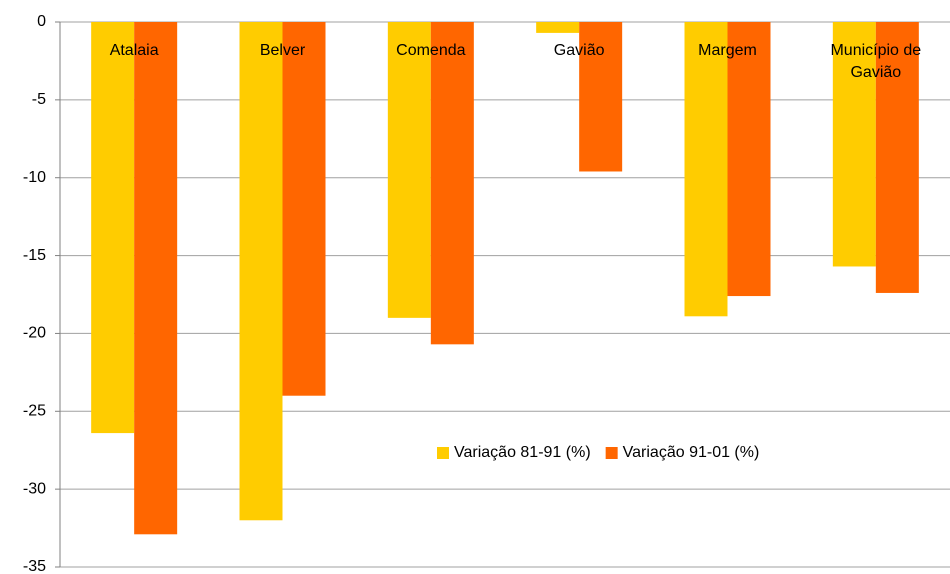 This screenshot has height=574, width=950. Describe the element at coordinates (282, 50) in the screenshot. I see `category-label: Belver` at that location.